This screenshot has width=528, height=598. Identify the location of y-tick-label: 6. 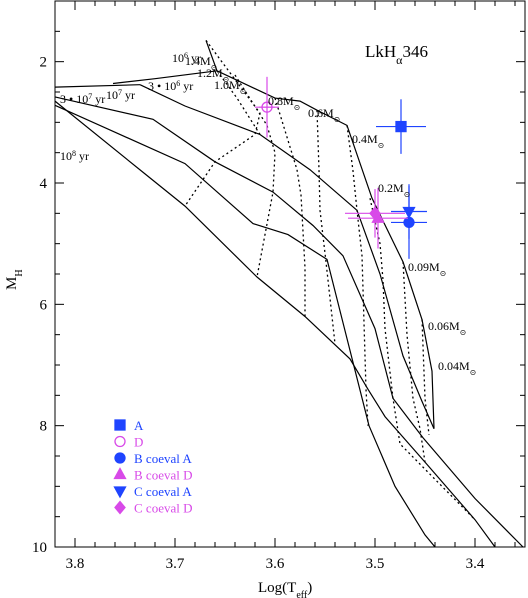
(44, 305).